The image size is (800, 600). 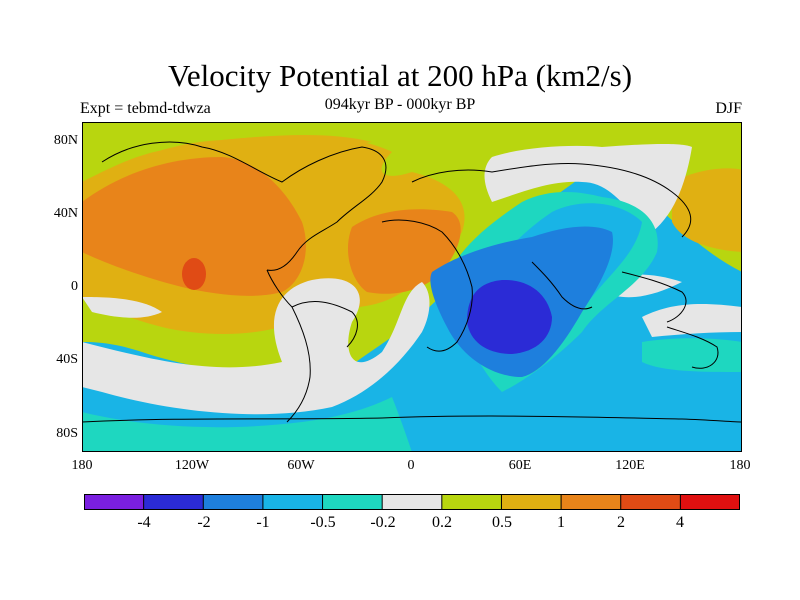 What do you see at coordinates (400, 104) in the screenshot?
I see `chart-subtitle: 094kyr BP - 000kyr BP` at bounding box center [400, 104].